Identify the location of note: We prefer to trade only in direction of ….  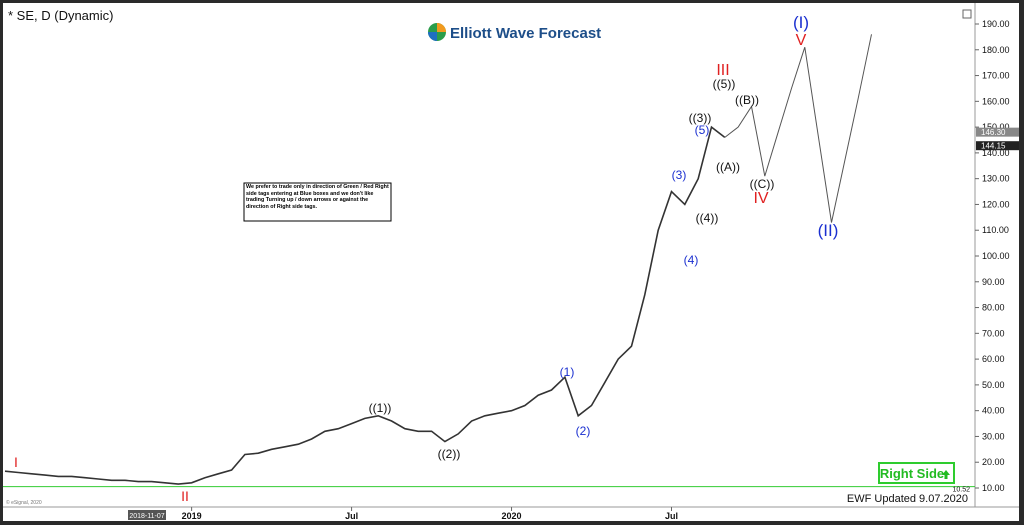
(317, 197).